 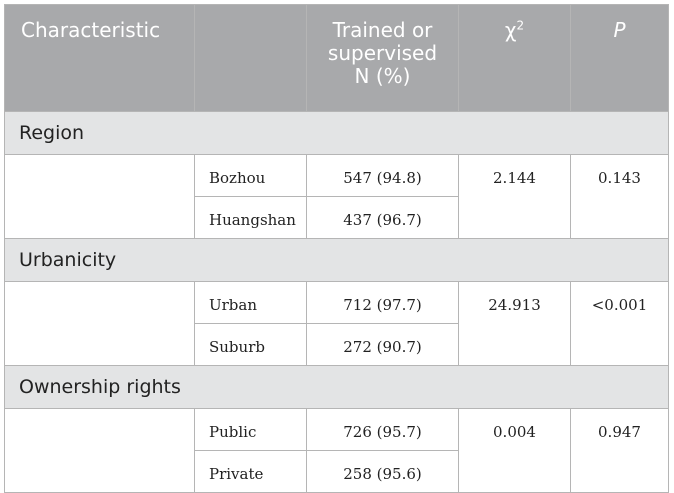 I want to click on row-count: 712 (97.7), so click(x=382, y=302).